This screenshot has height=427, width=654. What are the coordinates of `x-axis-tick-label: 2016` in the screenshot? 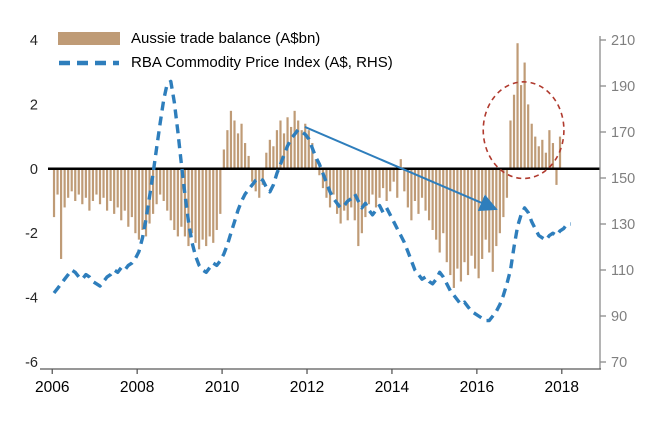 It's located at (477, 387).